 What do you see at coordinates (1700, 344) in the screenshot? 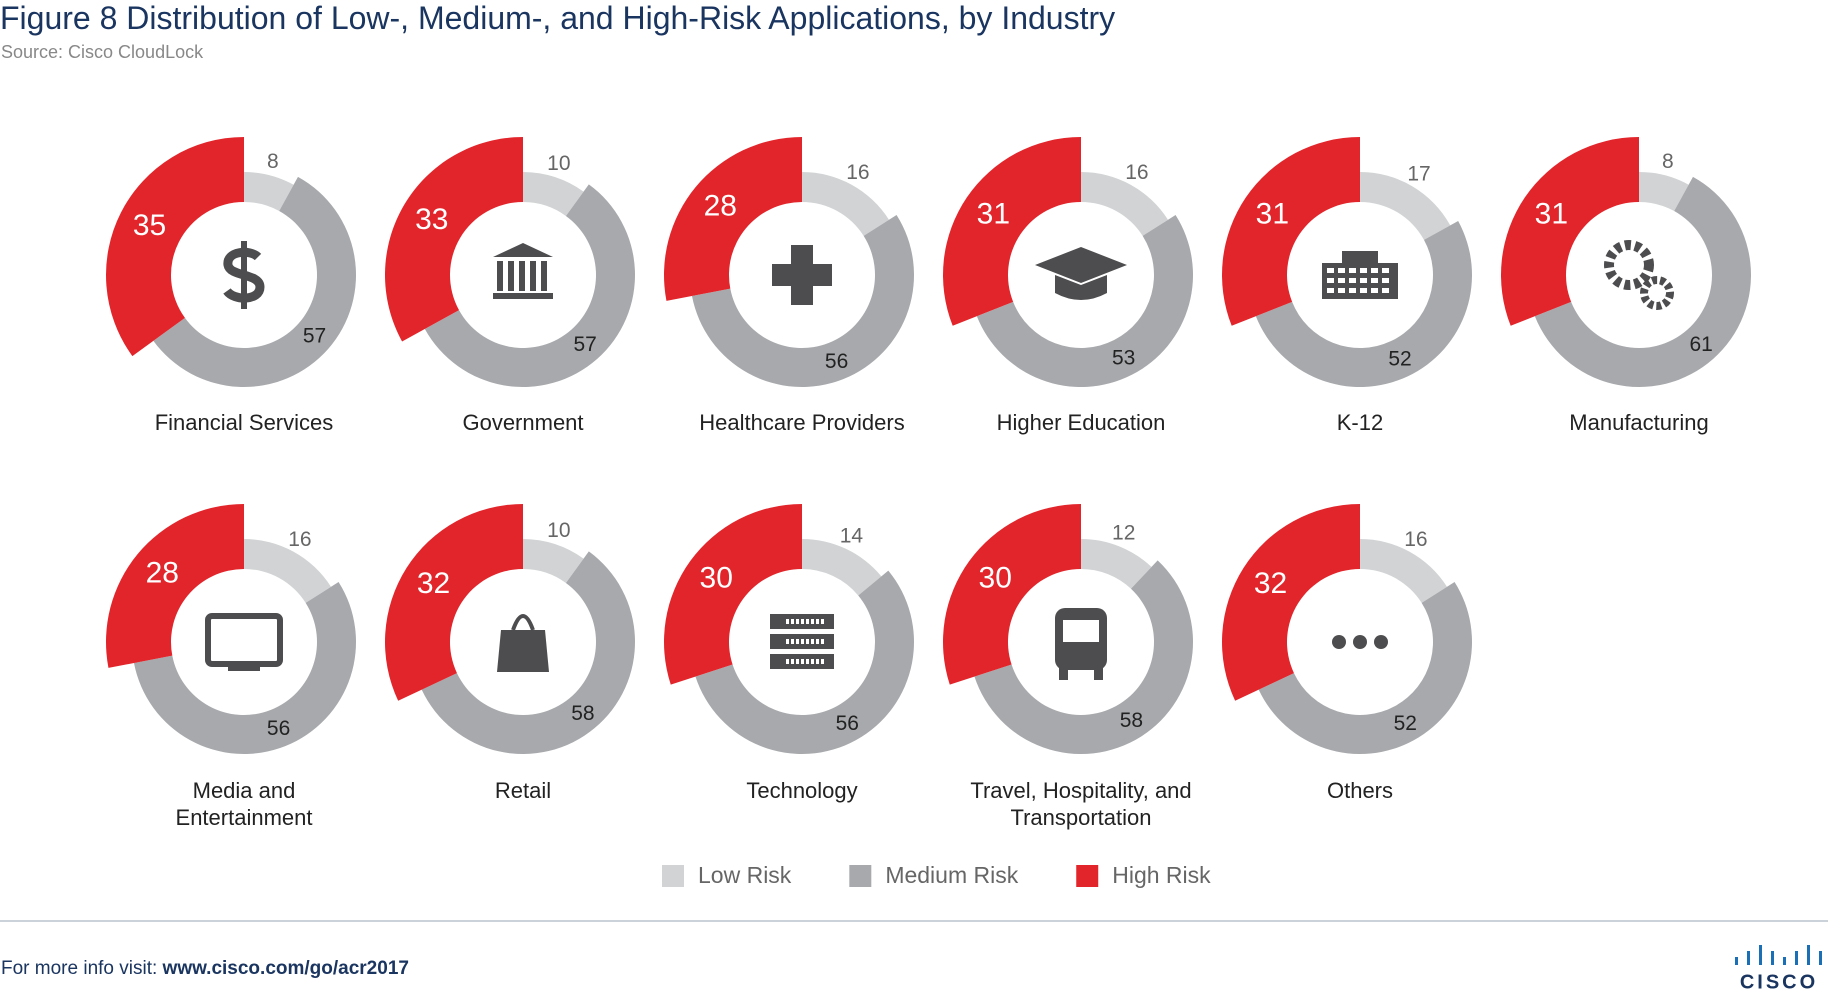
I see `value-label: 61` at bounding box center [1700, 344].